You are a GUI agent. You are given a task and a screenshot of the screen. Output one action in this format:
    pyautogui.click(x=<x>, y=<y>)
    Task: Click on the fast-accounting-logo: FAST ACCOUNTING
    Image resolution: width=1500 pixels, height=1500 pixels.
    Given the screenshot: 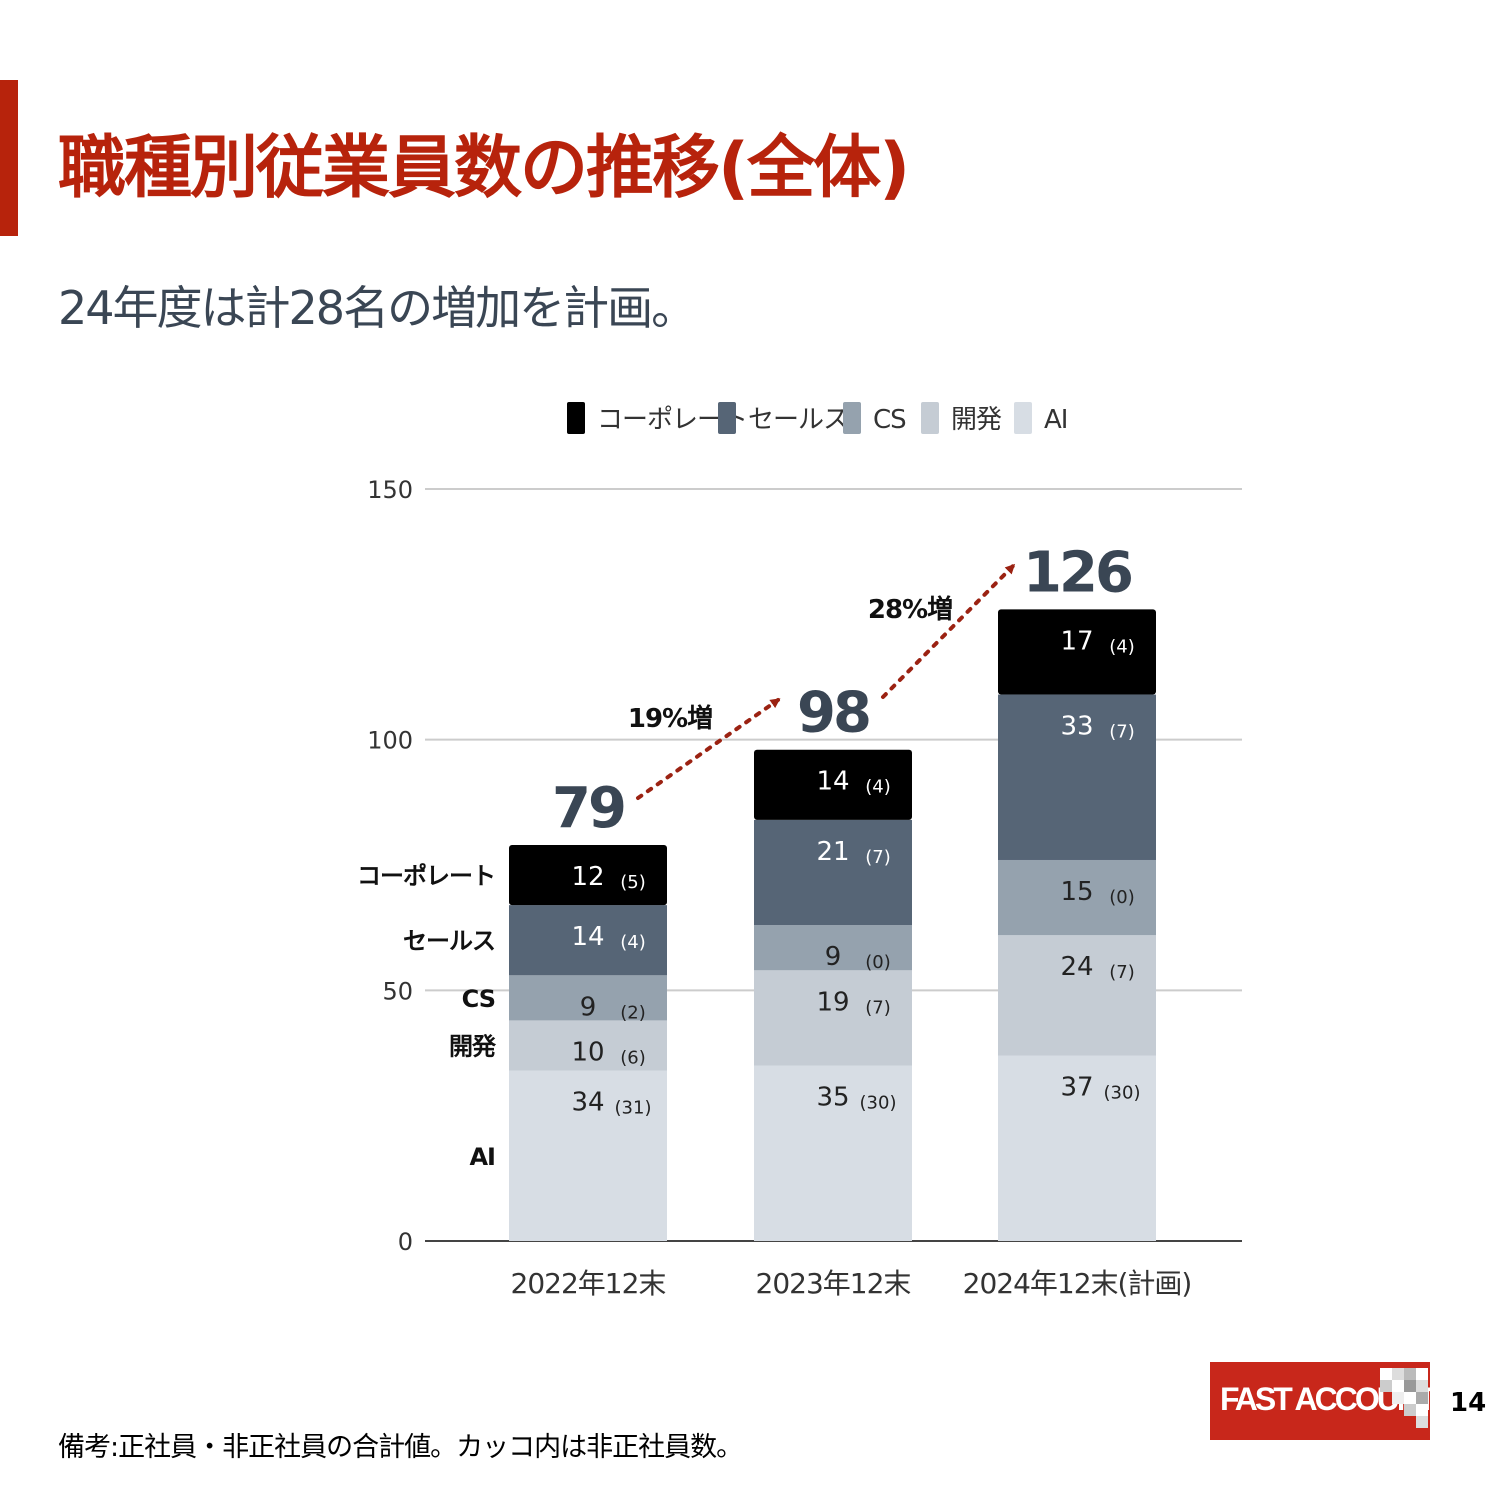 What is the action you would take?
    pyautogui.click(x=1320, y=1401)
    